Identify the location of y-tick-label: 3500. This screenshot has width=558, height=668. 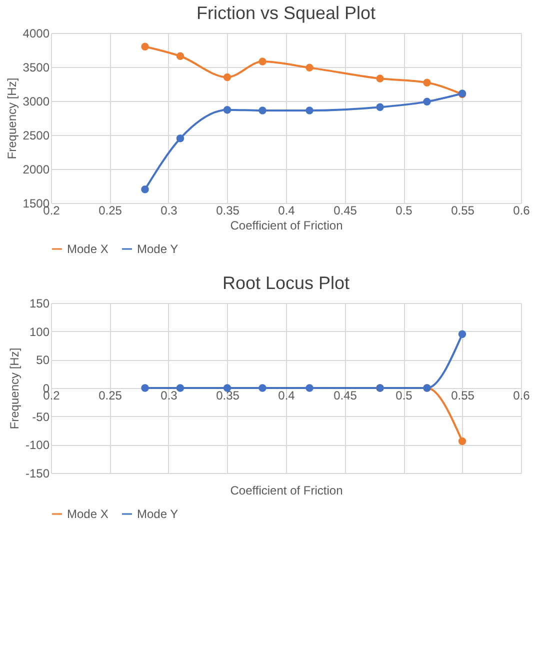
(36, 67).